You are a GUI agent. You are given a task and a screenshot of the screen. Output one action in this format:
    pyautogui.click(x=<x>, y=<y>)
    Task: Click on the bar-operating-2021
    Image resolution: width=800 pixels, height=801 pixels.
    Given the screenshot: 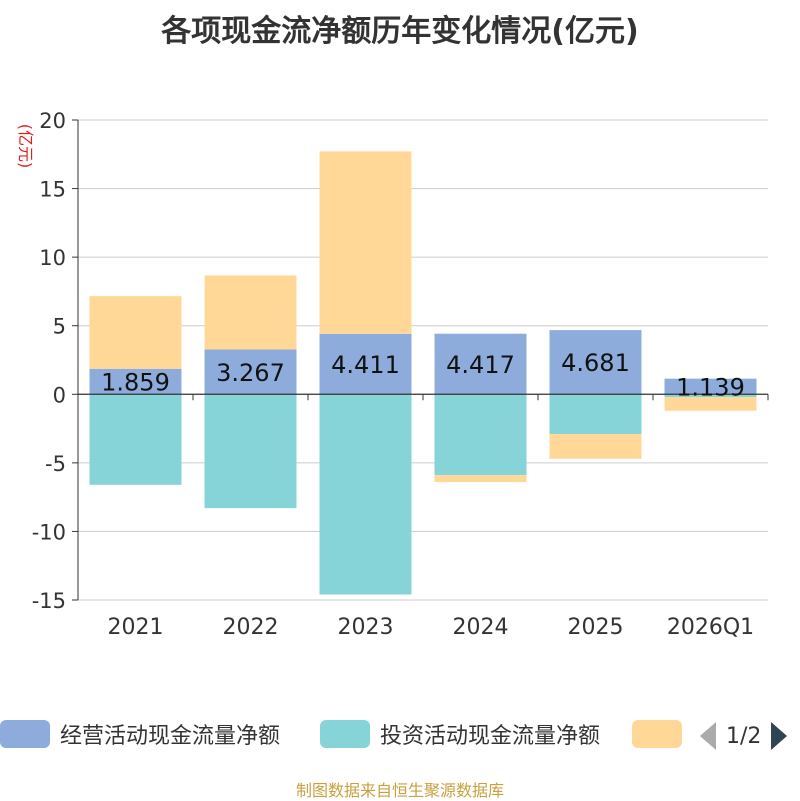 What is the action you would take?
    pyautogui.click(x=135, y=381)
    